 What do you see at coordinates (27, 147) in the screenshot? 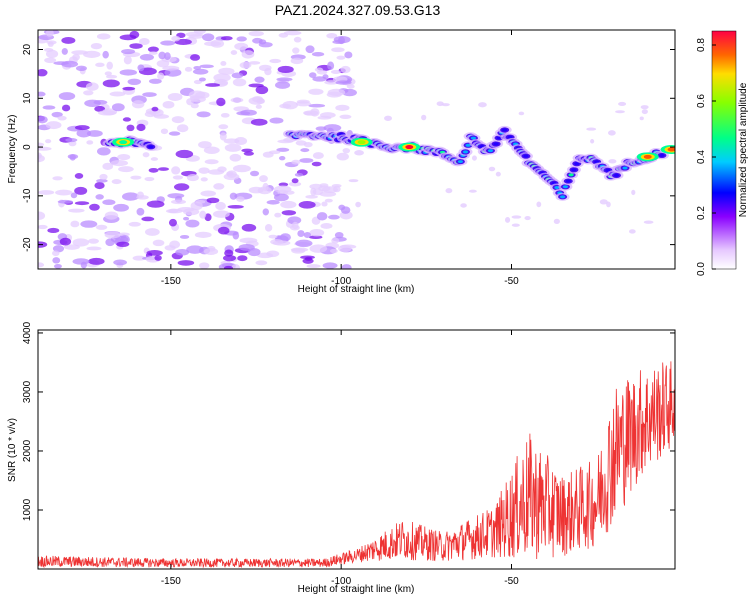
I see `y-tick-label: 0` at bounding box center [27, 147].